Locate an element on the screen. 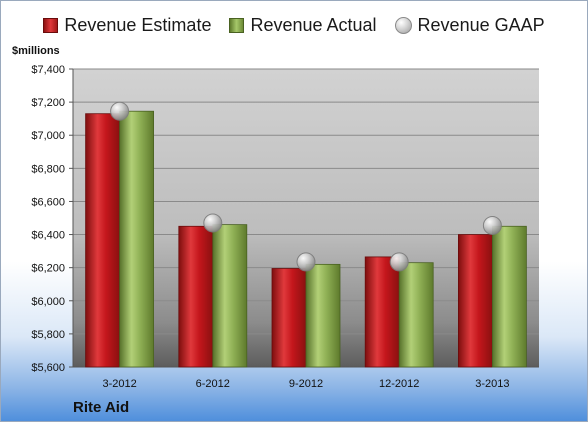 This screenshot has width=588, height=422. legend-item-actual: Revenue Actual is located at coordinates (303, 25).